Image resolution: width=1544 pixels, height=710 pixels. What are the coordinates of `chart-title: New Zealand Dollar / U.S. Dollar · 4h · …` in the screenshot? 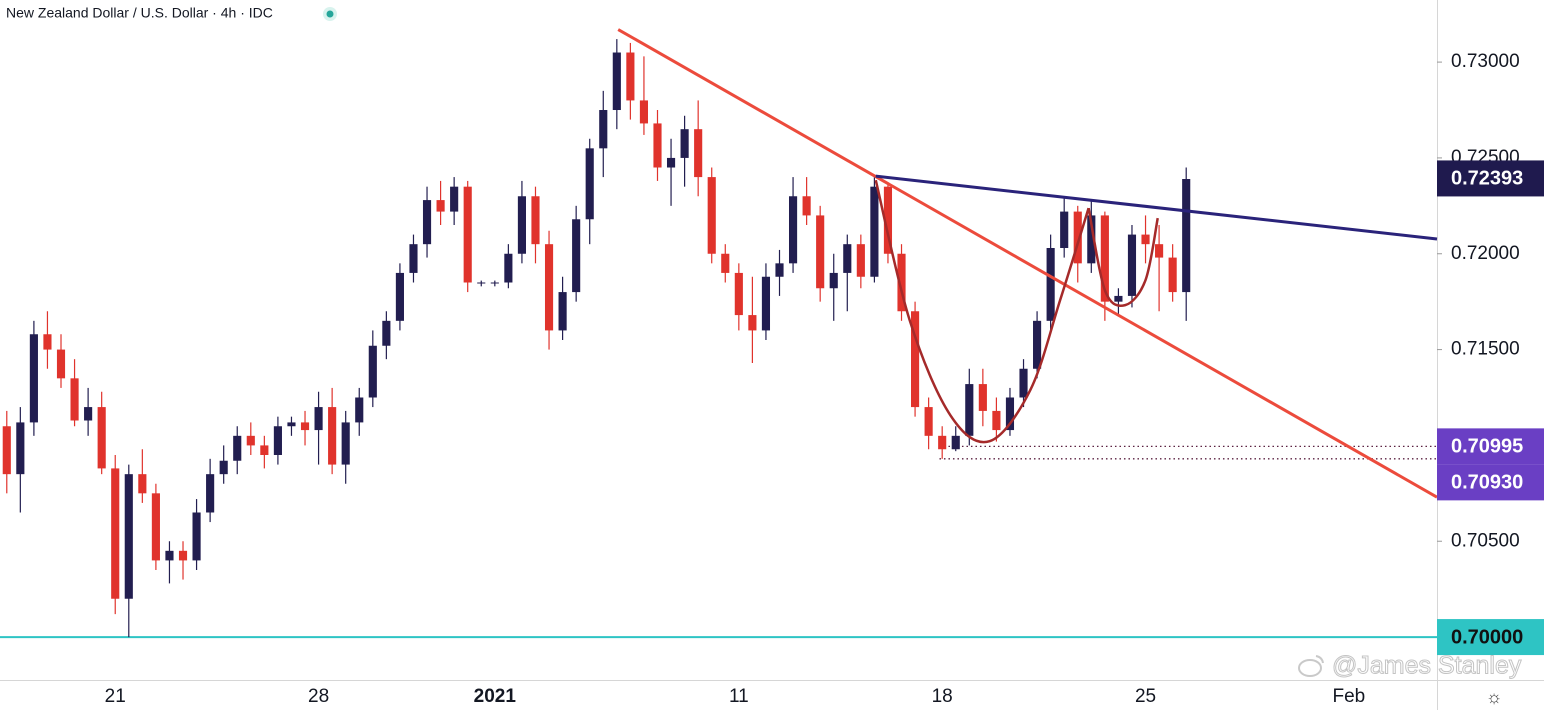 It's located at (139, 13).